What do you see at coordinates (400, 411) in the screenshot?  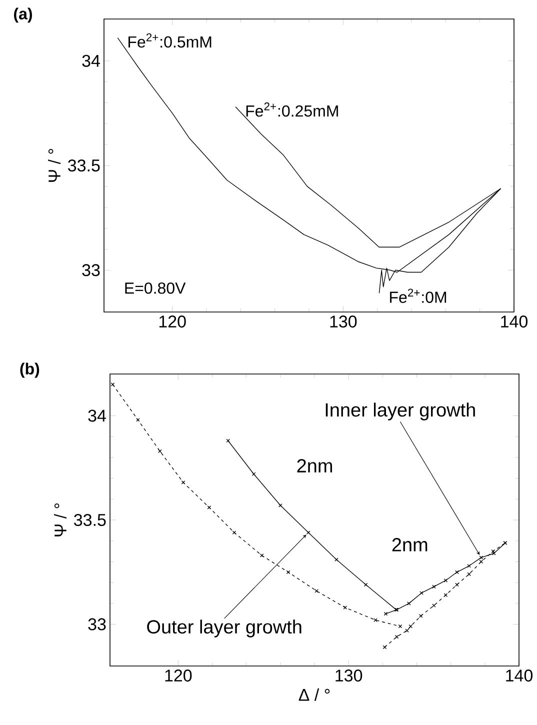 I see `annotation: Inner layer growth` at bounding box center [400, 411].